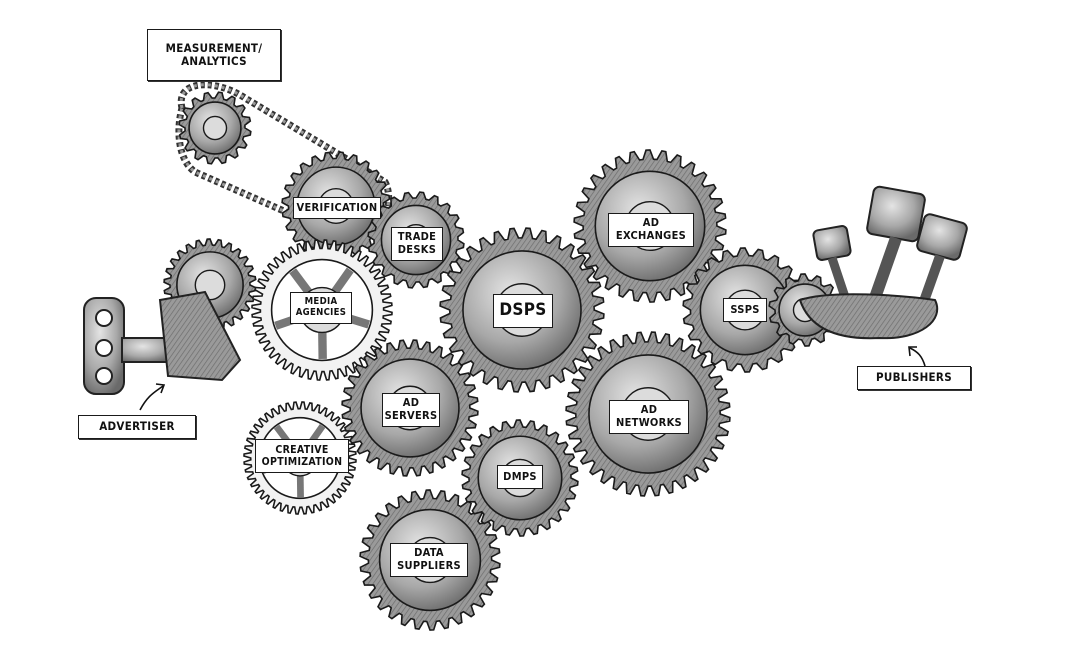 This screenshot has height=656, width=1087. I want to click on ssps-label: SSPS, so click(745, 310).